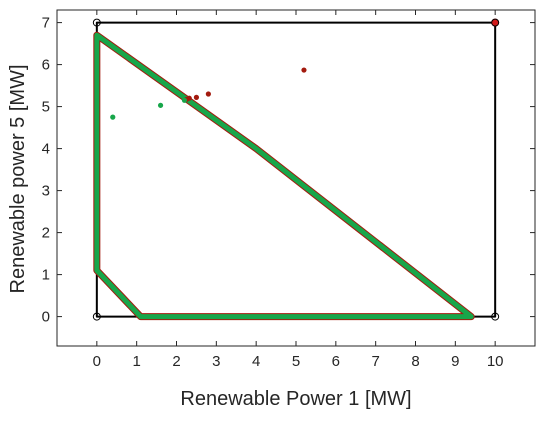  Describe the element at coordinates (216, 361) in the screenshot. I see `x-tick-label: 3` at that location.